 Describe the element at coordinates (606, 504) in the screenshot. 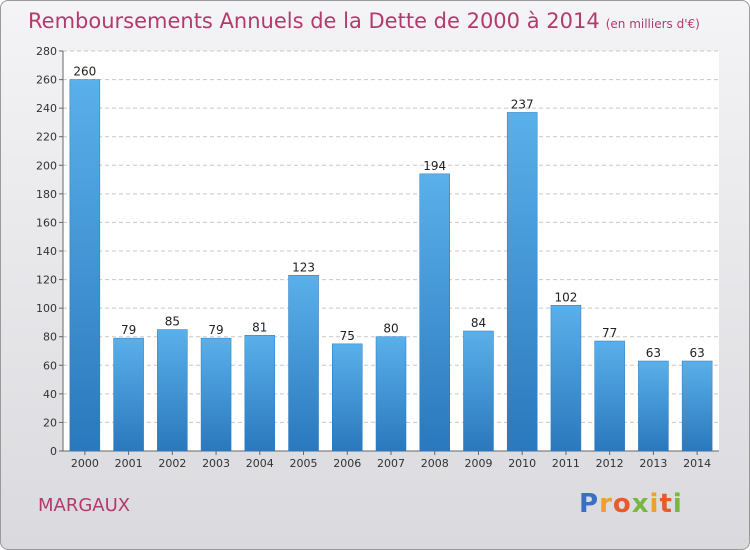

I see `logo-letter: r` at that location.